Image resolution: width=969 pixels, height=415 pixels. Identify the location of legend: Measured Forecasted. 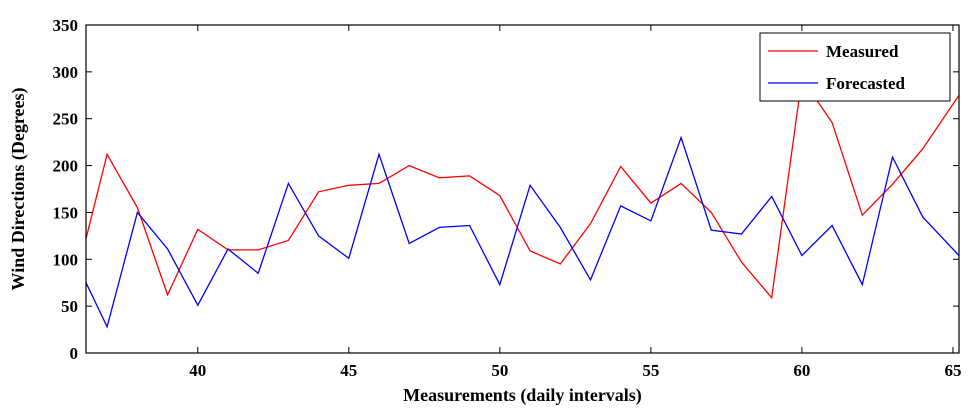
(855, 67).